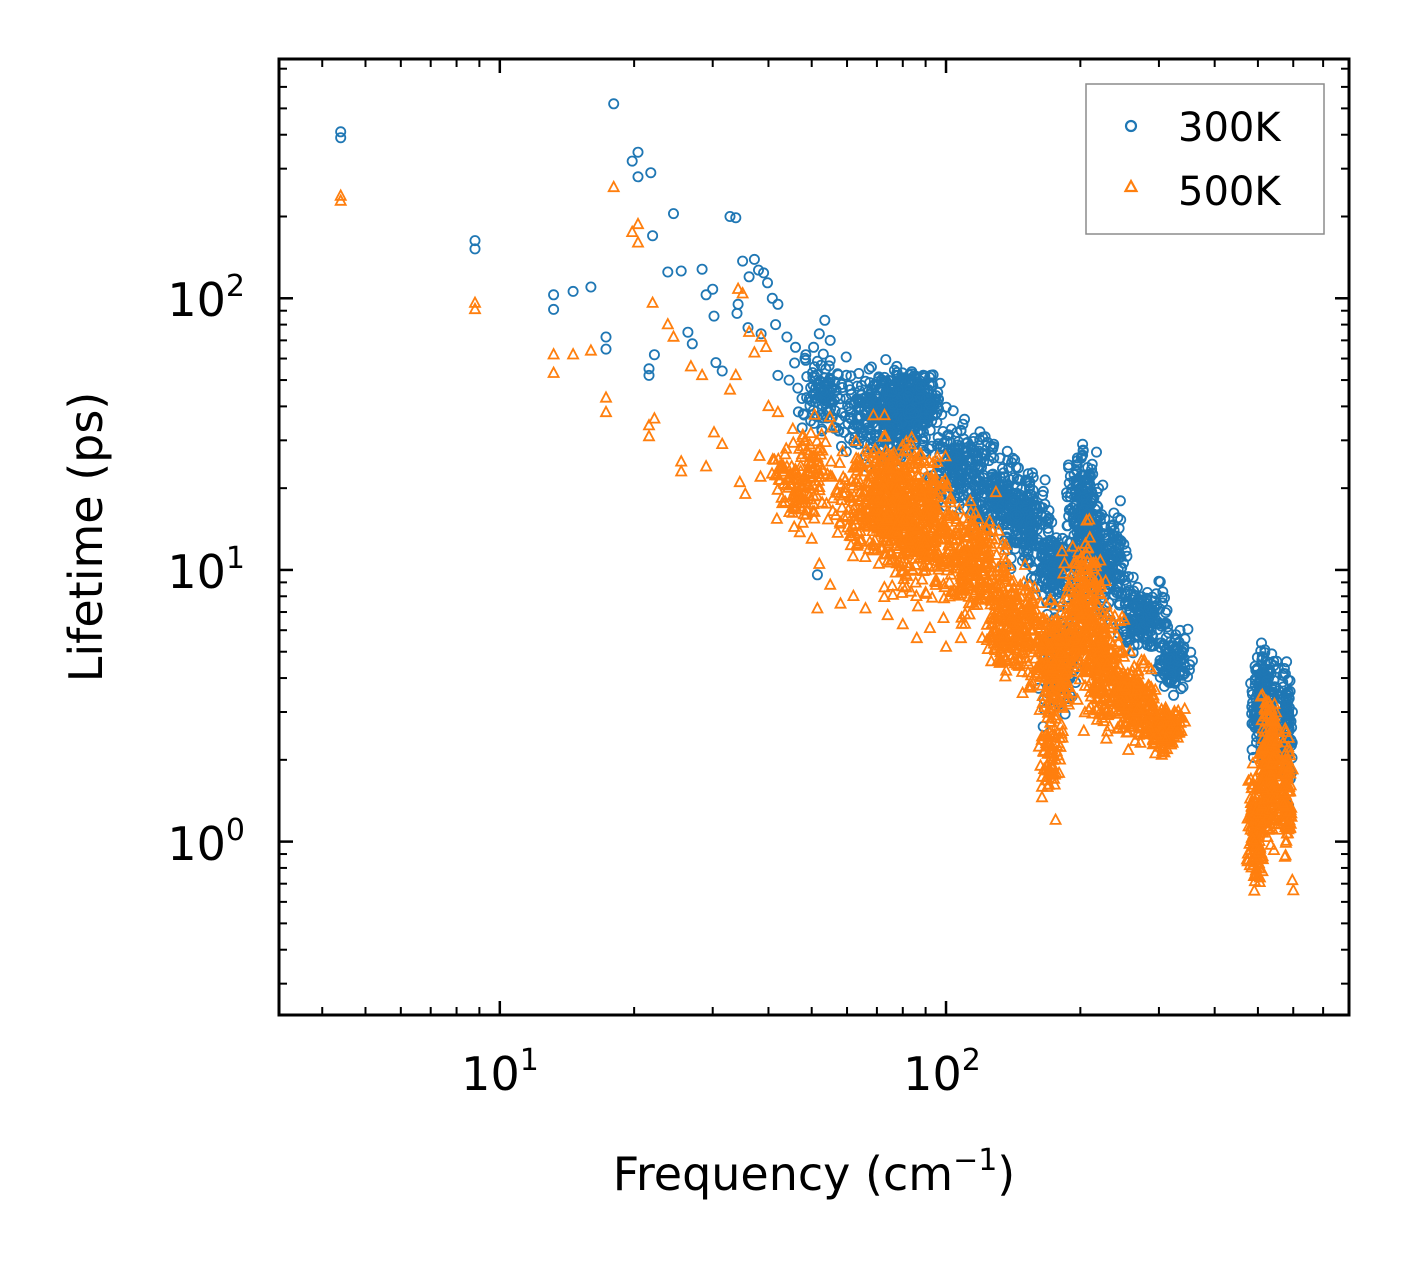 The width and height of the screenshot is (1408, 1265). What do you see at coordinates (1074, 636) in the screenshot?
I see `point-500k-1935` at bounding box center [1074, 636].